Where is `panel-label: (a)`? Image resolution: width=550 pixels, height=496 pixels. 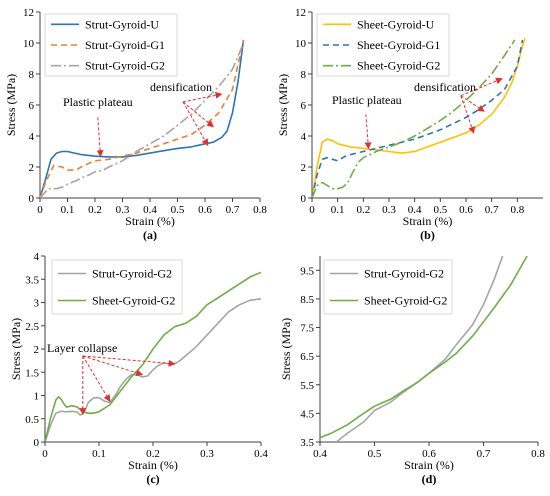
panel-label: (a) is located at coordinates (150, 235).